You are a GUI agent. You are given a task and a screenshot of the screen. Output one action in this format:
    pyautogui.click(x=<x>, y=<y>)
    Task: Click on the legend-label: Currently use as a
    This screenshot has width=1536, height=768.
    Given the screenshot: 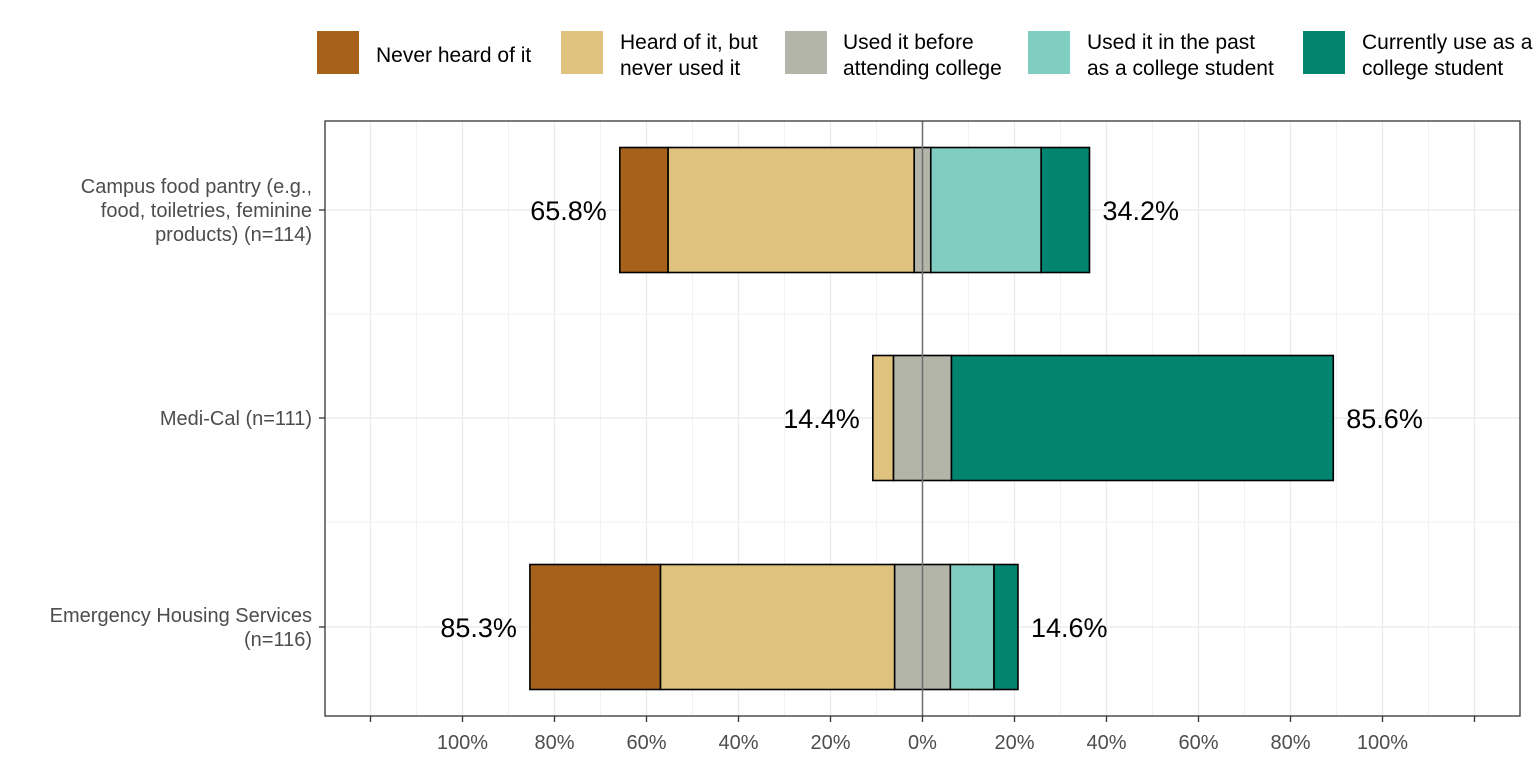 What is the action you would take?
    pyautogui.click(x=1447, y=42)
    